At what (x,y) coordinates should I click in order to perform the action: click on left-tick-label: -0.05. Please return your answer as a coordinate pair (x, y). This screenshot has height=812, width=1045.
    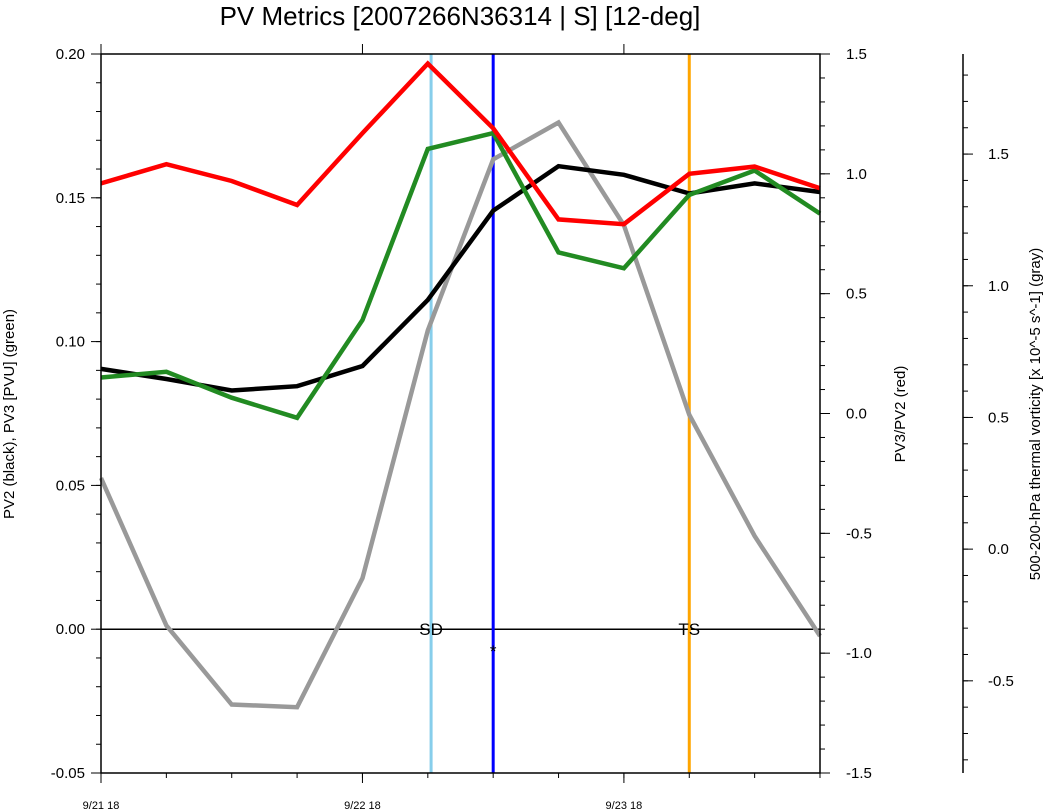
    Looking at the image, I should click on (68, 773).